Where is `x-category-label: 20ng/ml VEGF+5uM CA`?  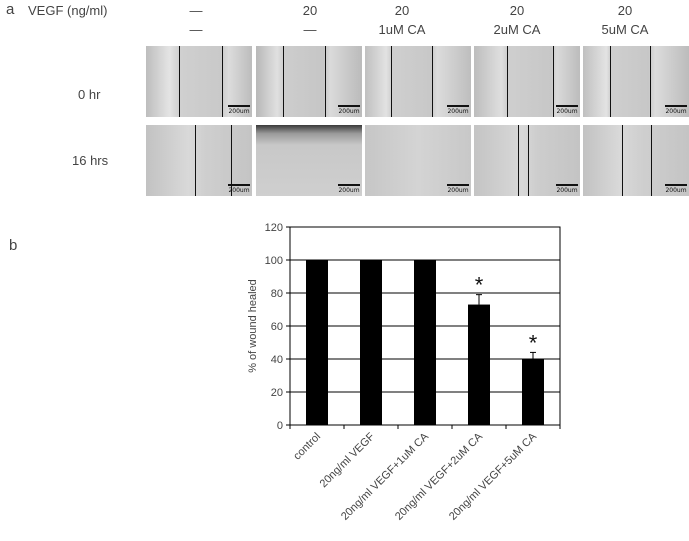 x-category-label: 20ng/ml VEGF+5uM CA is located at coordinates (493, 476).